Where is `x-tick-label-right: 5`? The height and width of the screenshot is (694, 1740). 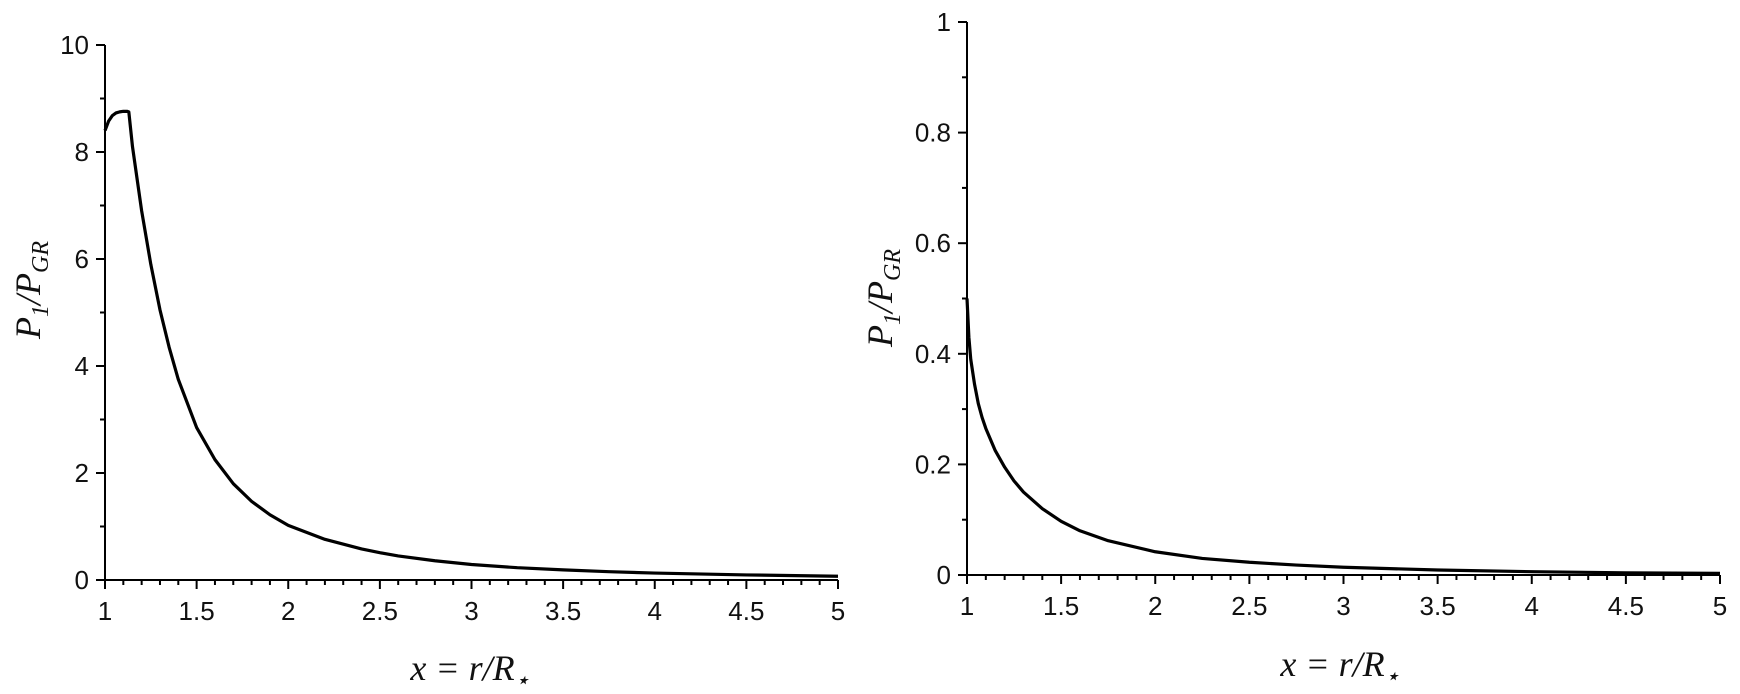 x-tick-label-right: 5 is located at coordinates (1720, 606).